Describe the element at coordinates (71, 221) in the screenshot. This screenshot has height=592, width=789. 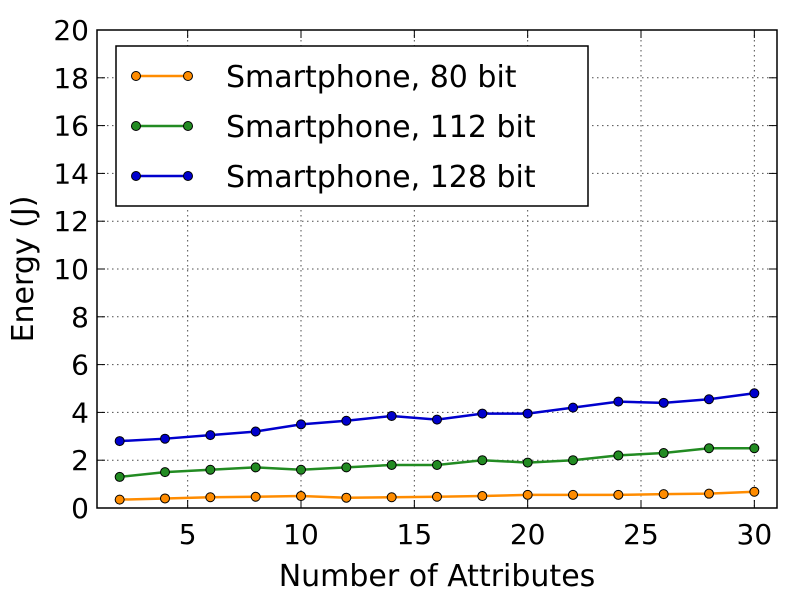
I see `y-tick-label: 12` at that location.